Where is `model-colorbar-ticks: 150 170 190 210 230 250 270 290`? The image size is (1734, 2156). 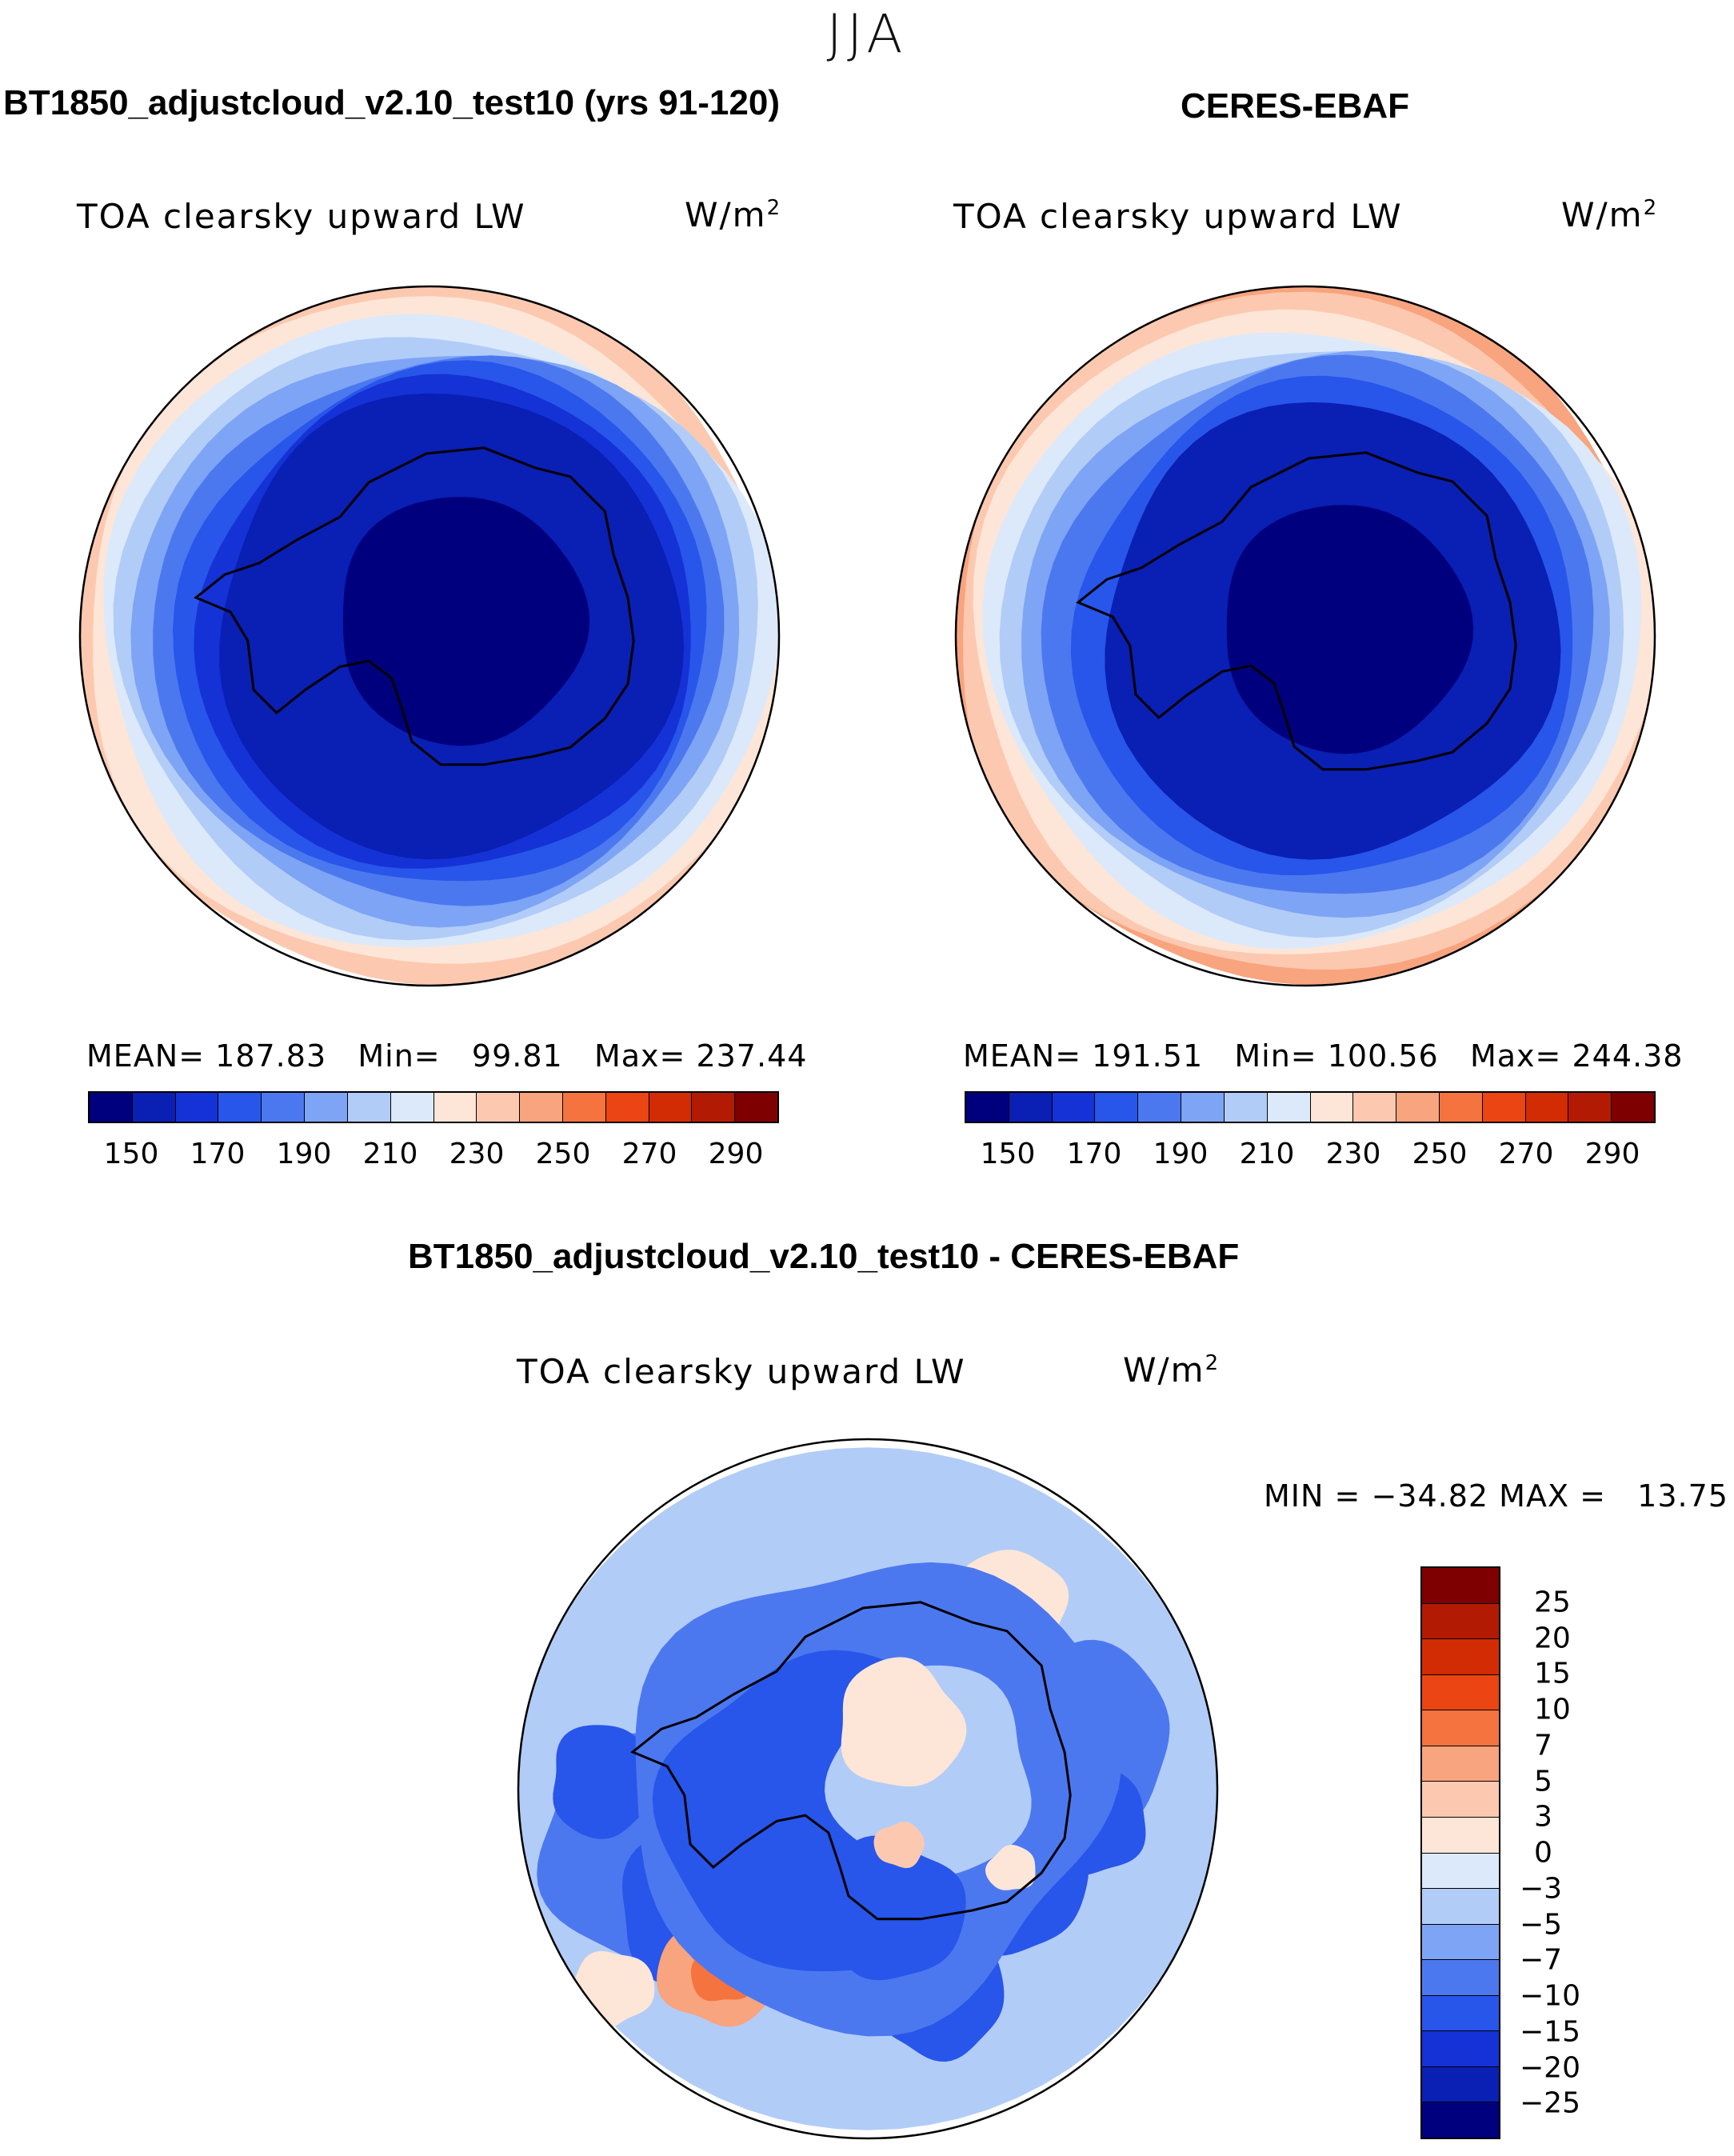
model-colorbar-ticks: 150 170 190 210 230 250 270 290 is located at coordinates (433, 1155).